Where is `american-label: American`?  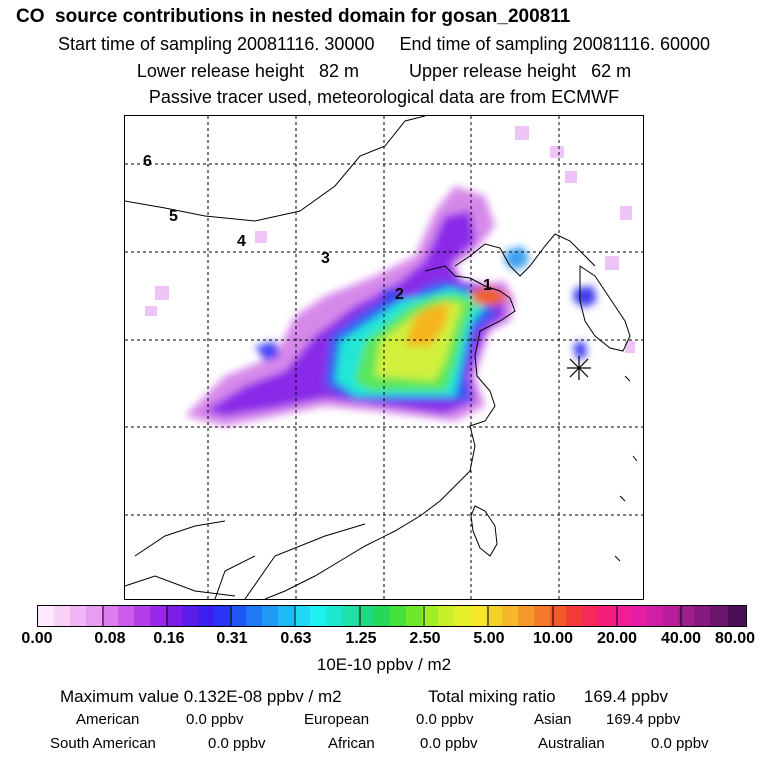
american-label: American is located at coordinates (108, 719).